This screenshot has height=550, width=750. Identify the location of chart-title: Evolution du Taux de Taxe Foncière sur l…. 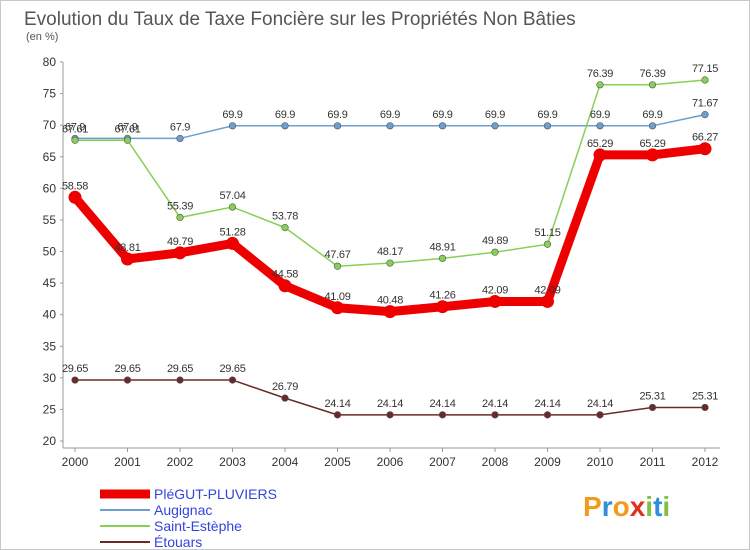
(300, 19).